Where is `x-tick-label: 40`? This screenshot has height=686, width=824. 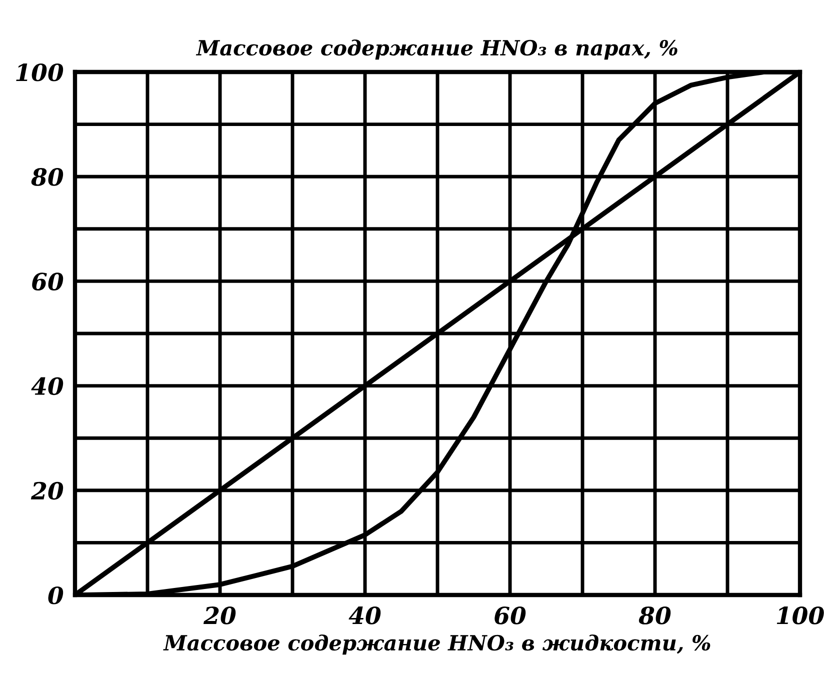
x-tick-label: 40 is located at coordinates (364, 615).